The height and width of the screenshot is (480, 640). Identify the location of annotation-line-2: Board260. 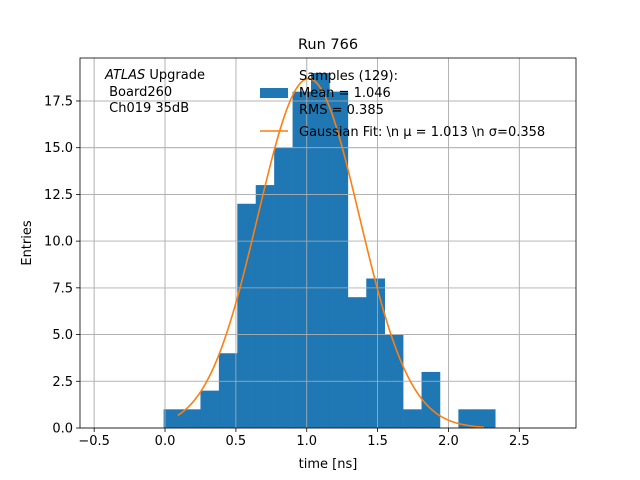
(138, 92).